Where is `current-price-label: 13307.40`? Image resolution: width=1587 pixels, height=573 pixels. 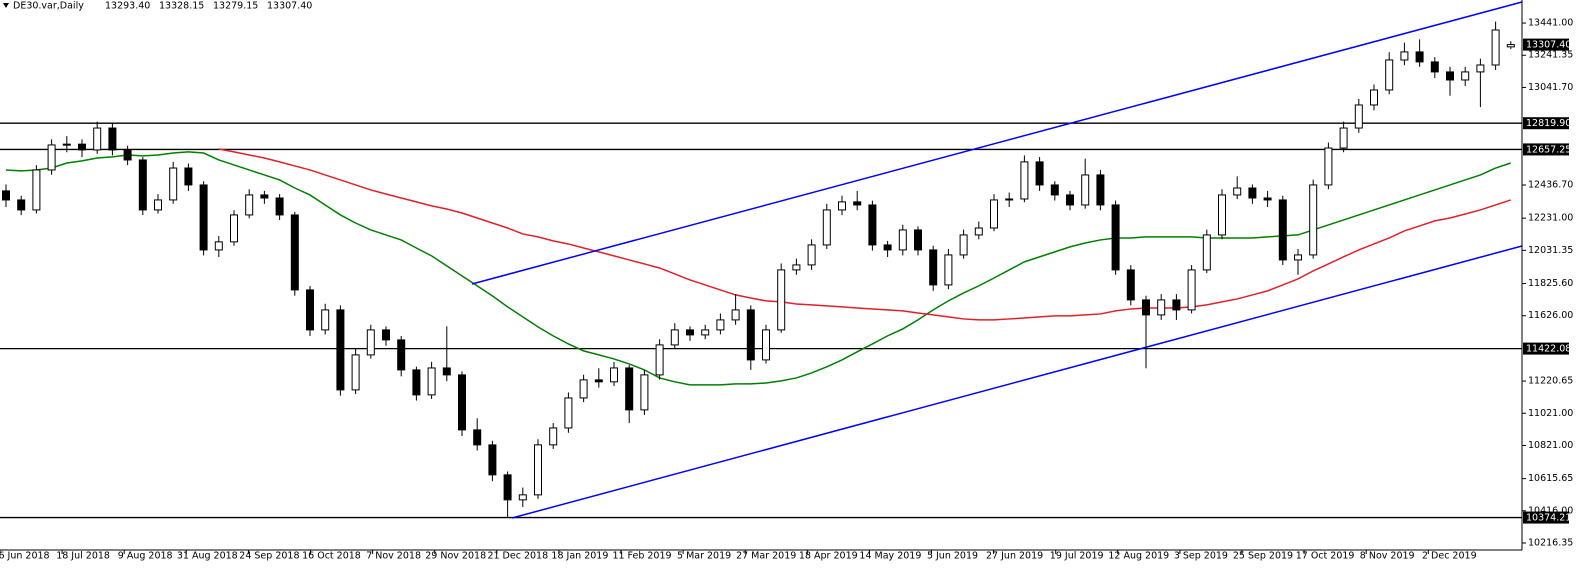 current-price-label: 13307.40 is located at coordinates (1548, 45).